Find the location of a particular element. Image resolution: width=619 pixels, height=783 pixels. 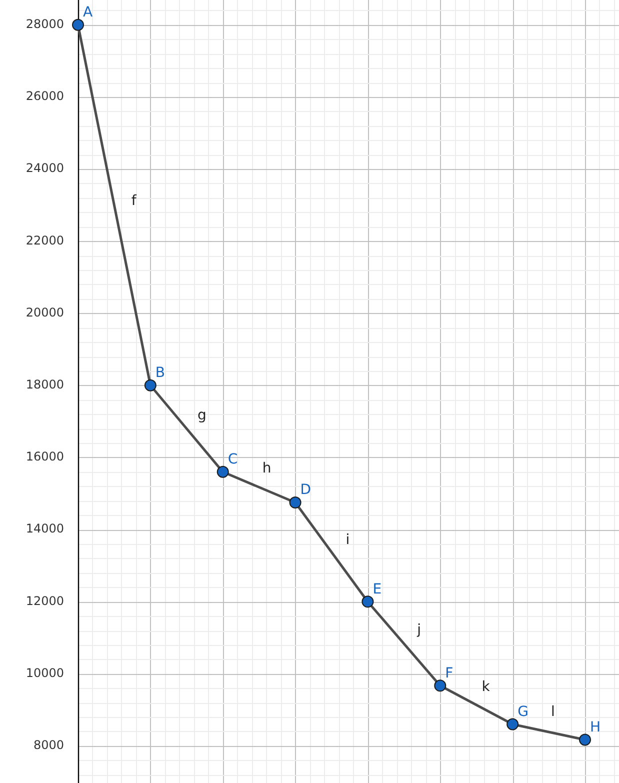

annotation: B is located at coordinates (160, 373).